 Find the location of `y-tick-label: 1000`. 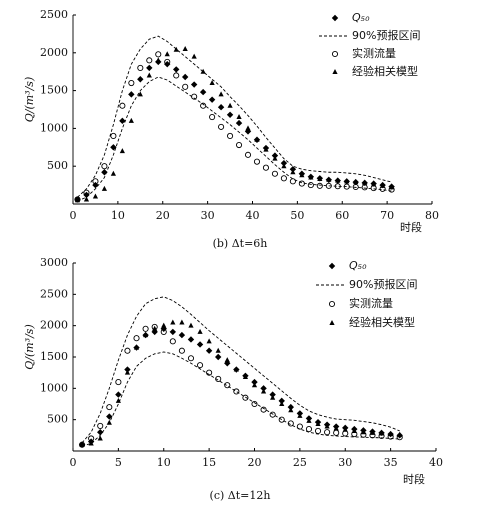

y-tick-label: 1000 is located at coordinates (54, 127).